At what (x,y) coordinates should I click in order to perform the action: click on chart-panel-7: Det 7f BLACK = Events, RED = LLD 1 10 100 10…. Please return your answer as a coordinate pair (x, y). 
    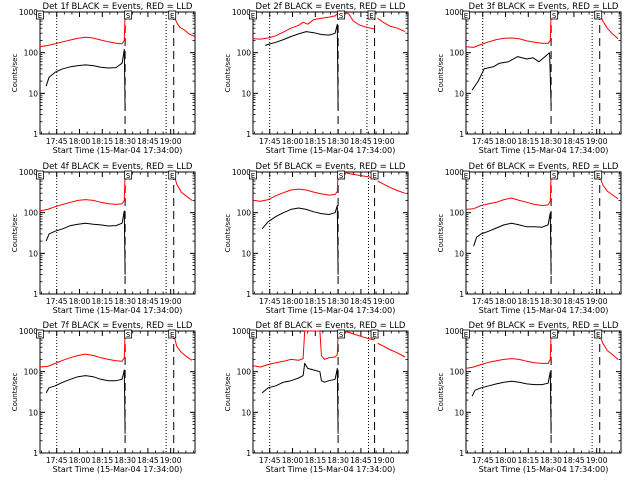
    Looking at the image, I should click on (103, 397).